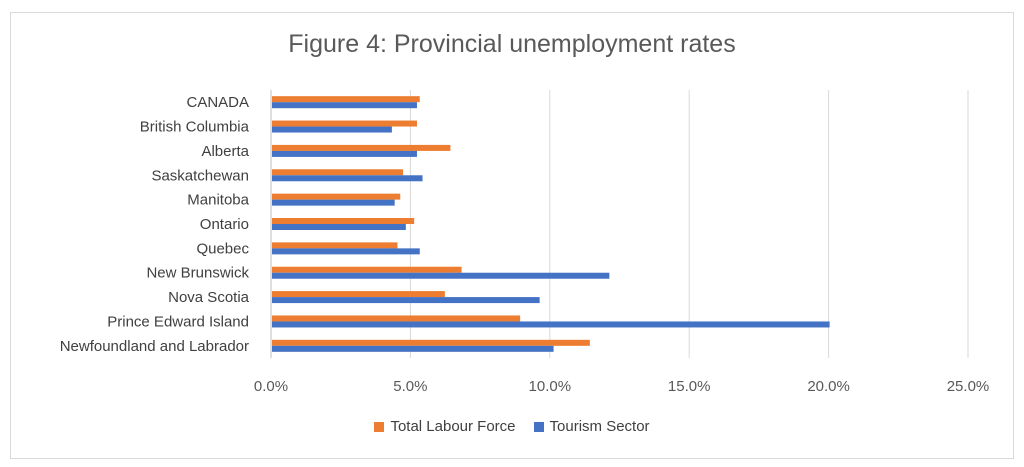 Image resolution: width=1024 pixels, height=467 pixels. What do you see at coordinates (209, 297) in the screenshot?
I see `category-label: Nova Scotia` at bounding box center [209, 297].